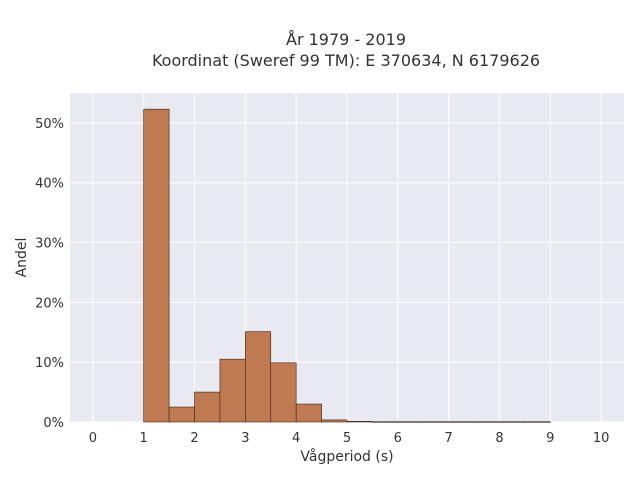 Image resolution: width=640 pixels, height=480 pixels. Describe the element at coordinates (449, 438) in the screenshot. I see `x-tick-label-7: 7` at that location.